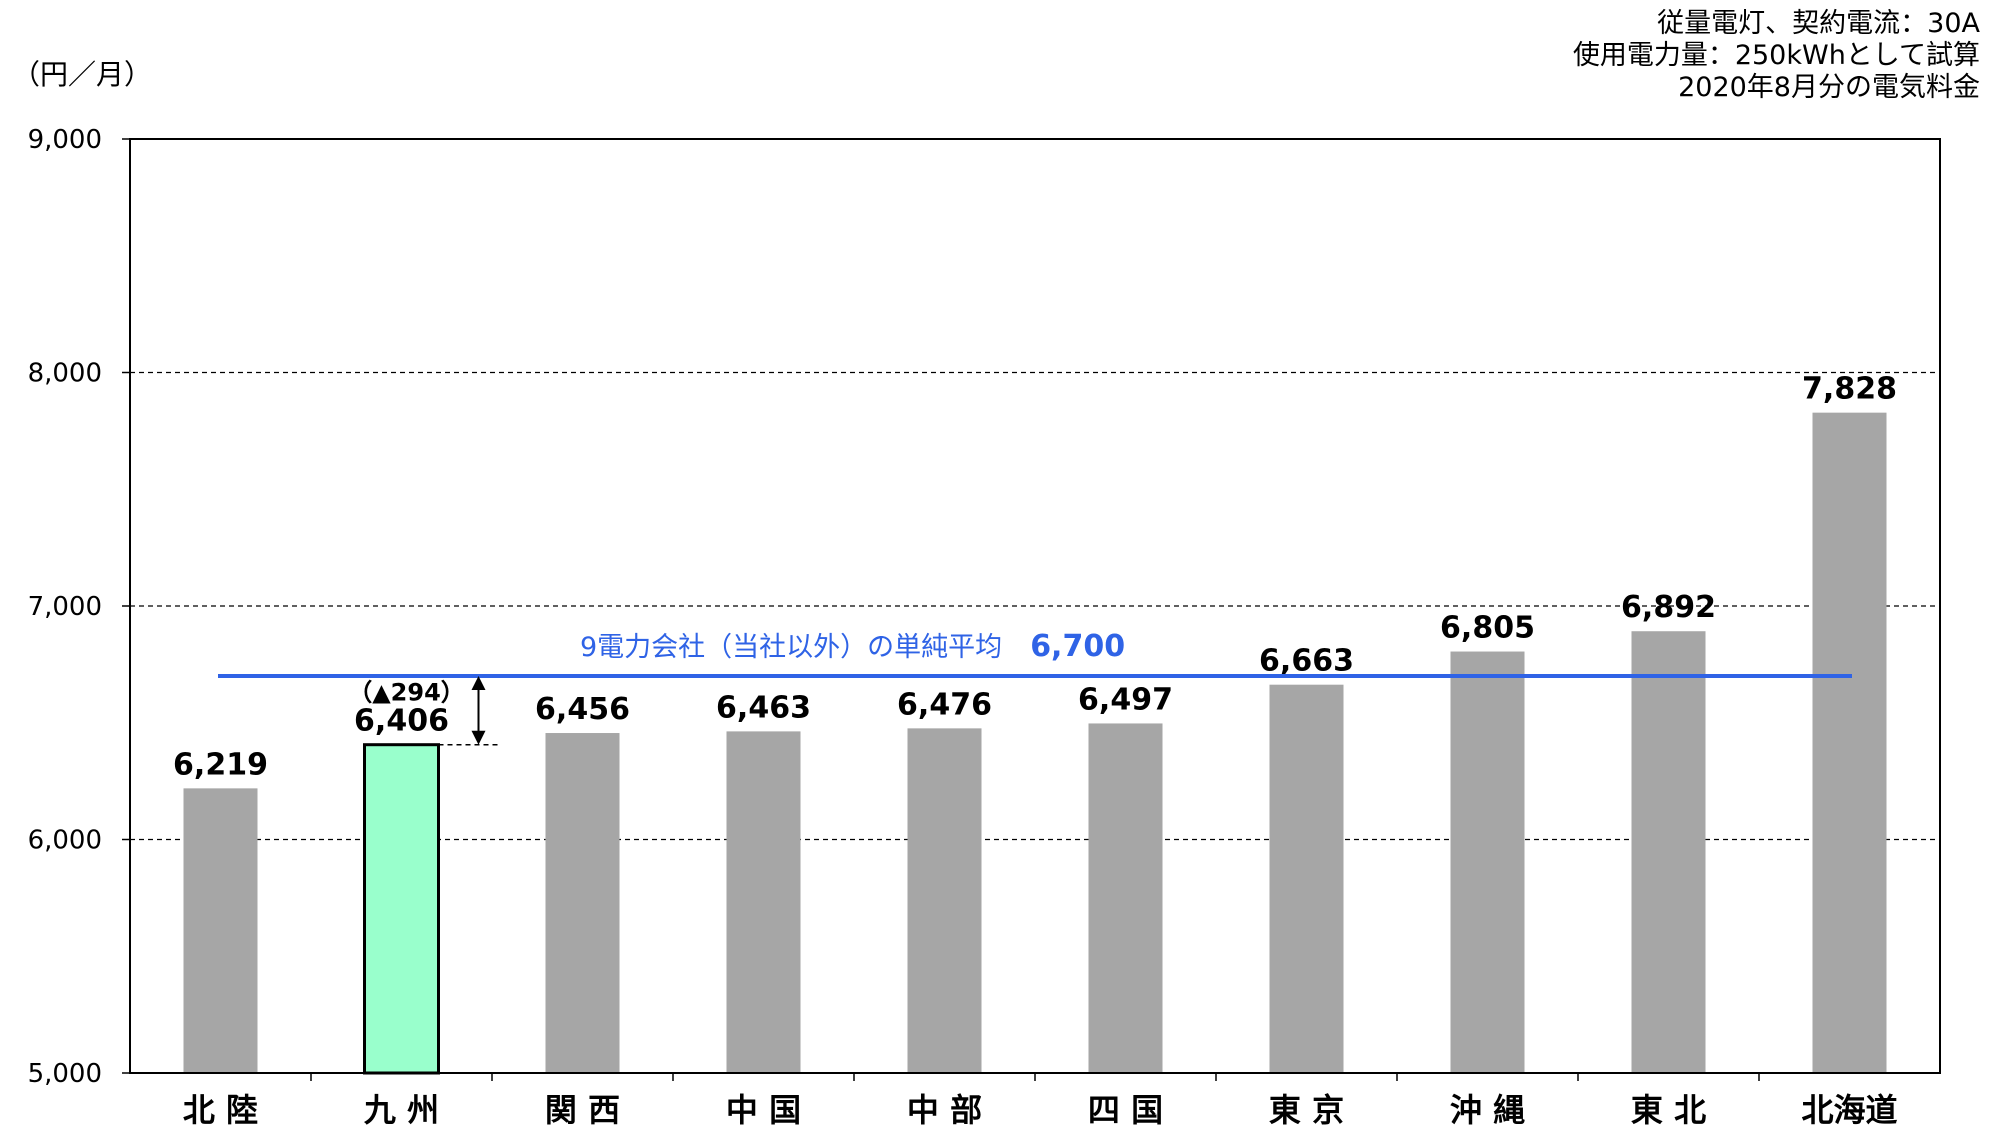  Describe the element at coordinates (65, 140) in the screenshot. I see `y-tick-label: 9,000` at that location.